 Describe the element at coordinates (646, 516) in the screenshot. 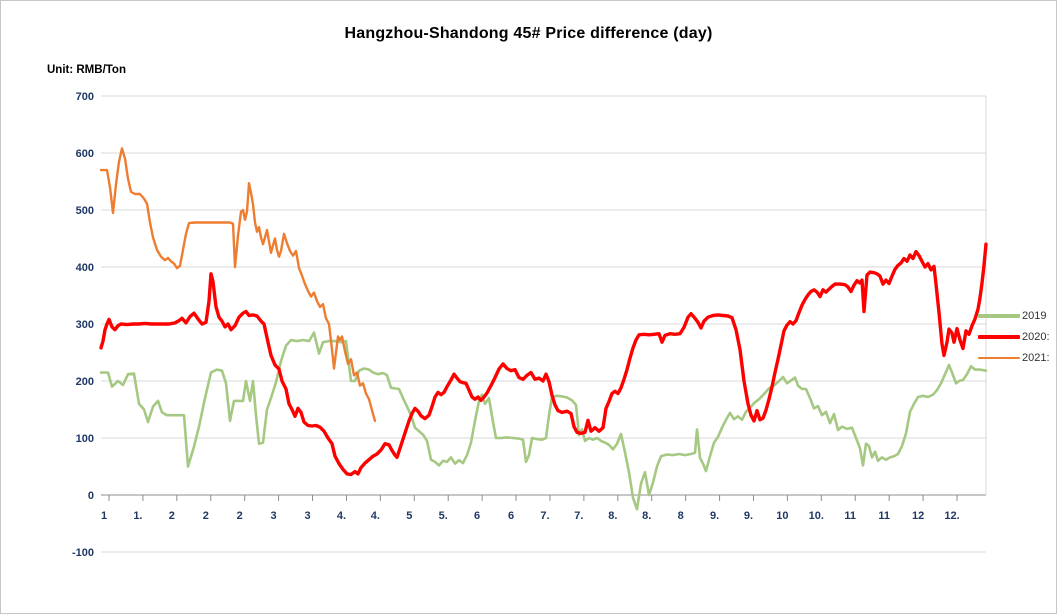

I see `x-axis-label-16: 8.` at that location.